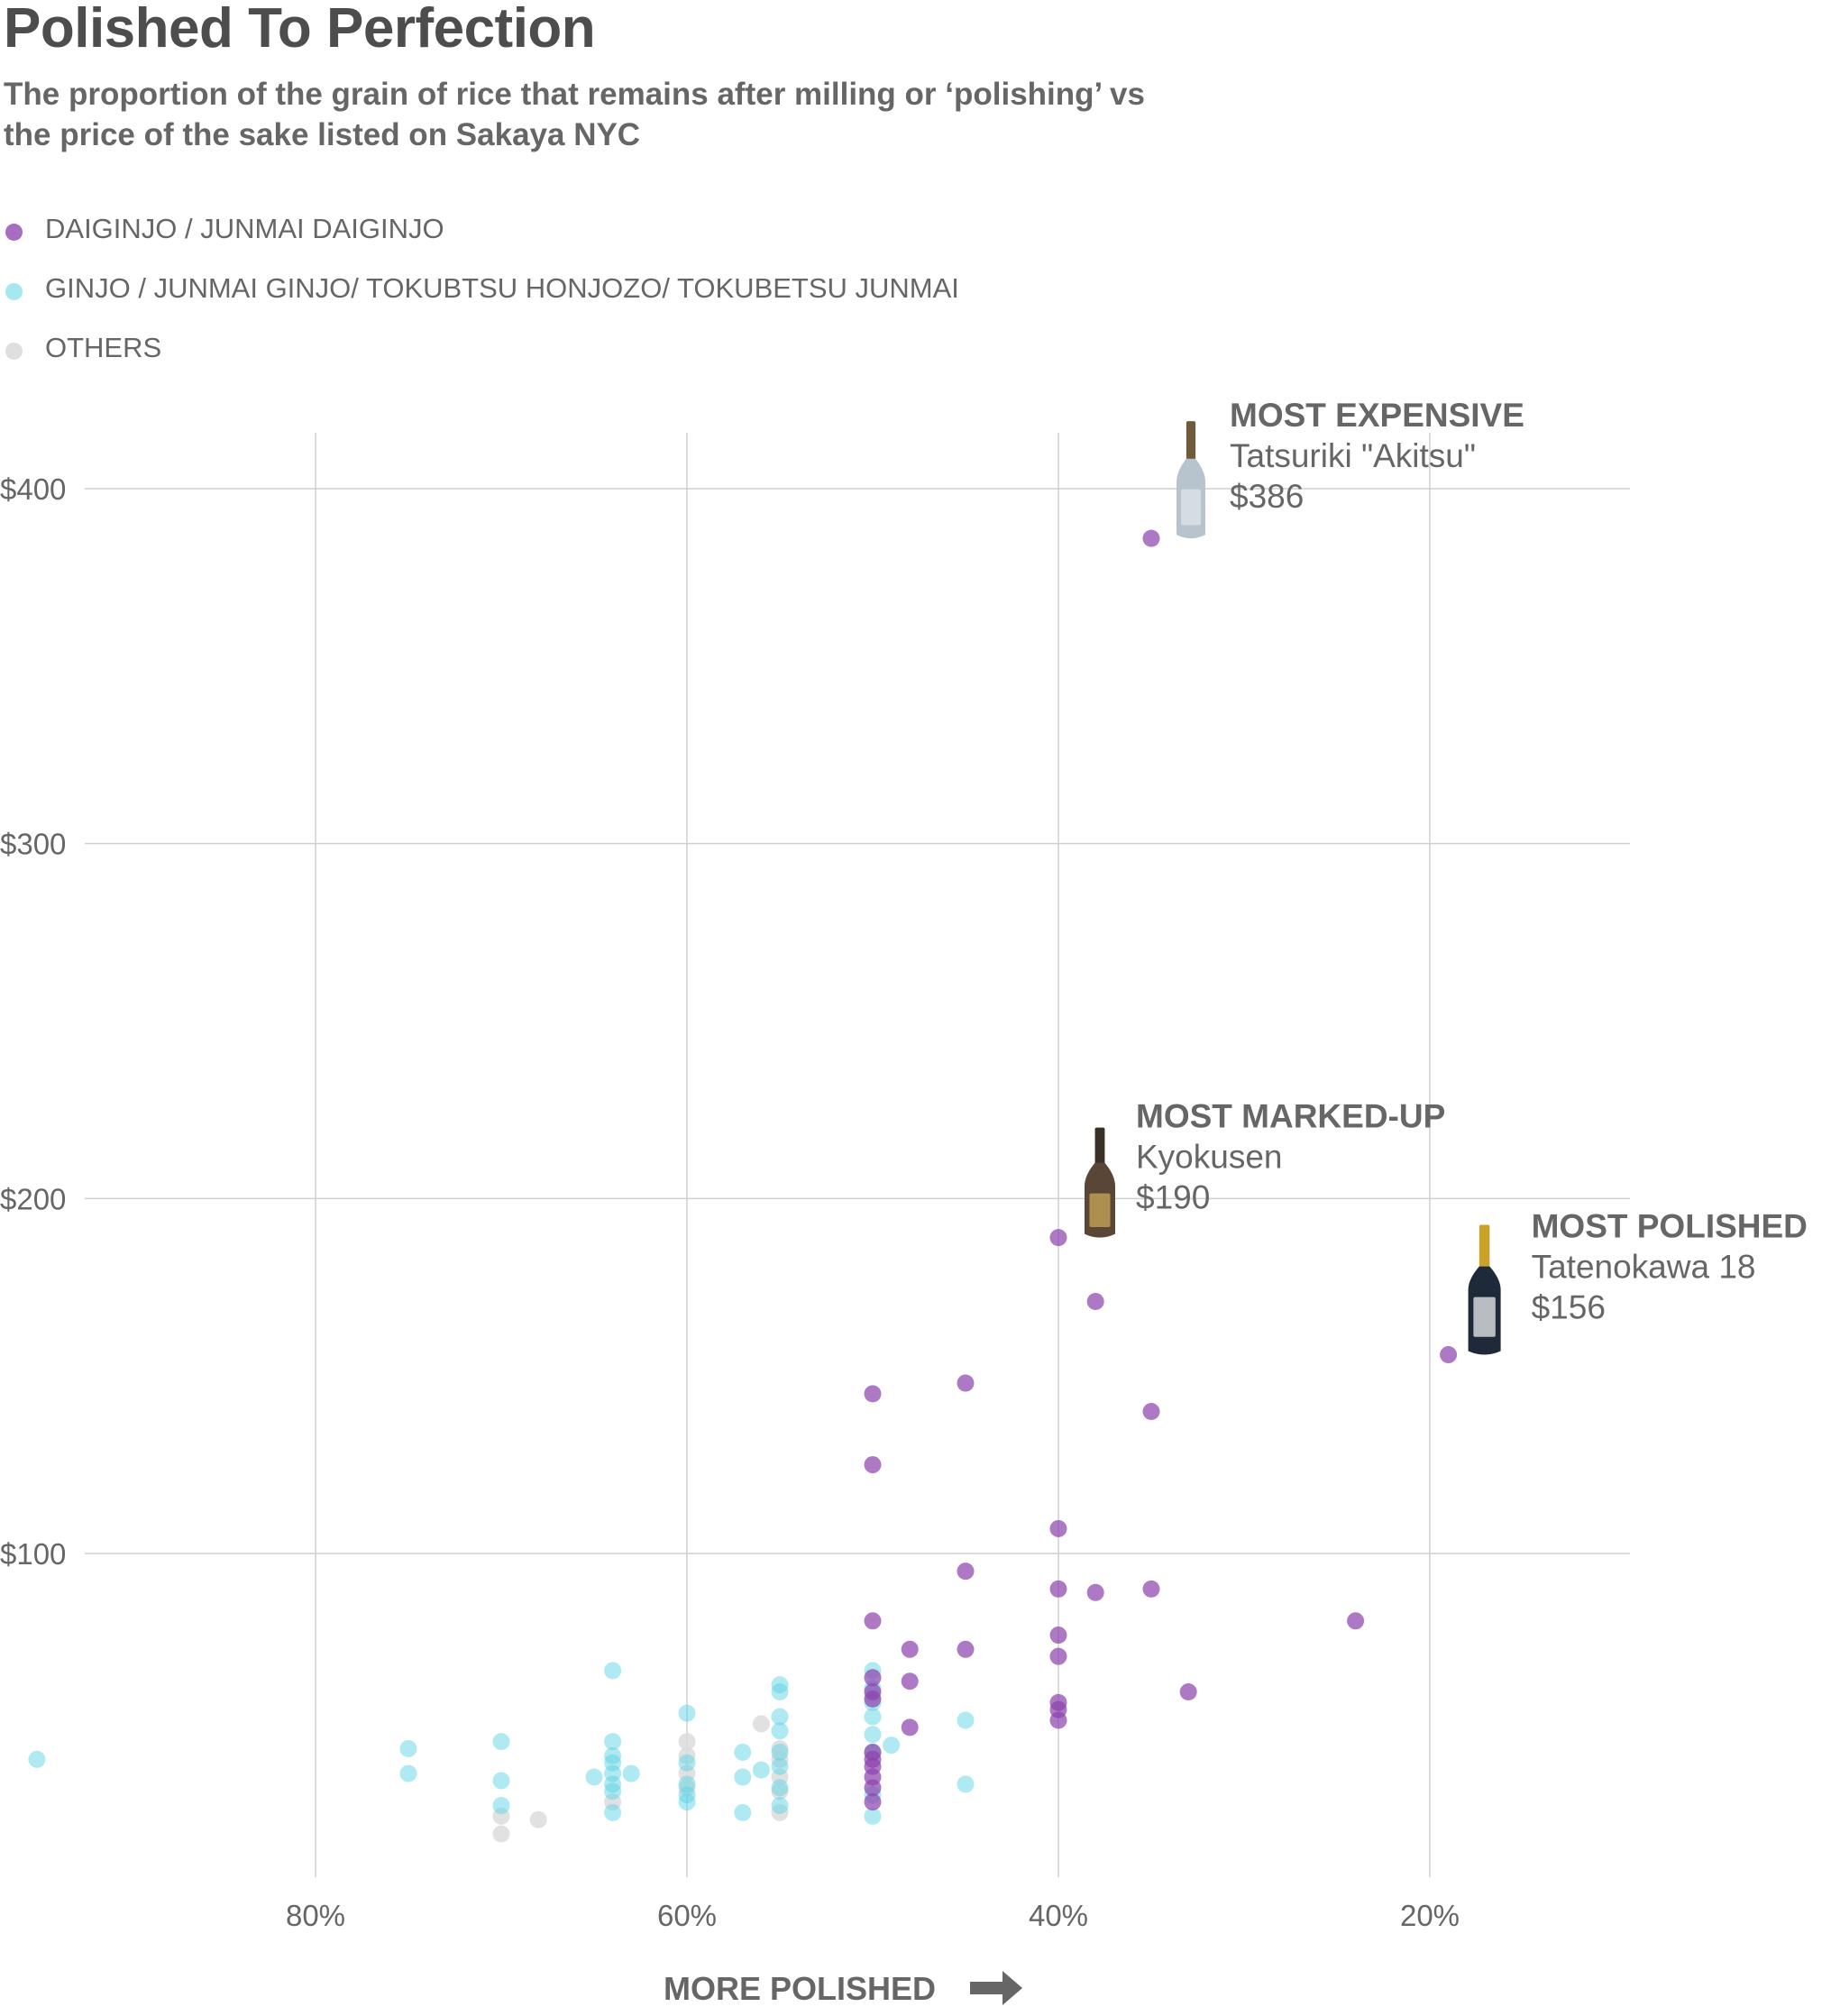  I want to click on annotation-expensive-name: Tatsuriki "Akitsu", so click(1353, 456).